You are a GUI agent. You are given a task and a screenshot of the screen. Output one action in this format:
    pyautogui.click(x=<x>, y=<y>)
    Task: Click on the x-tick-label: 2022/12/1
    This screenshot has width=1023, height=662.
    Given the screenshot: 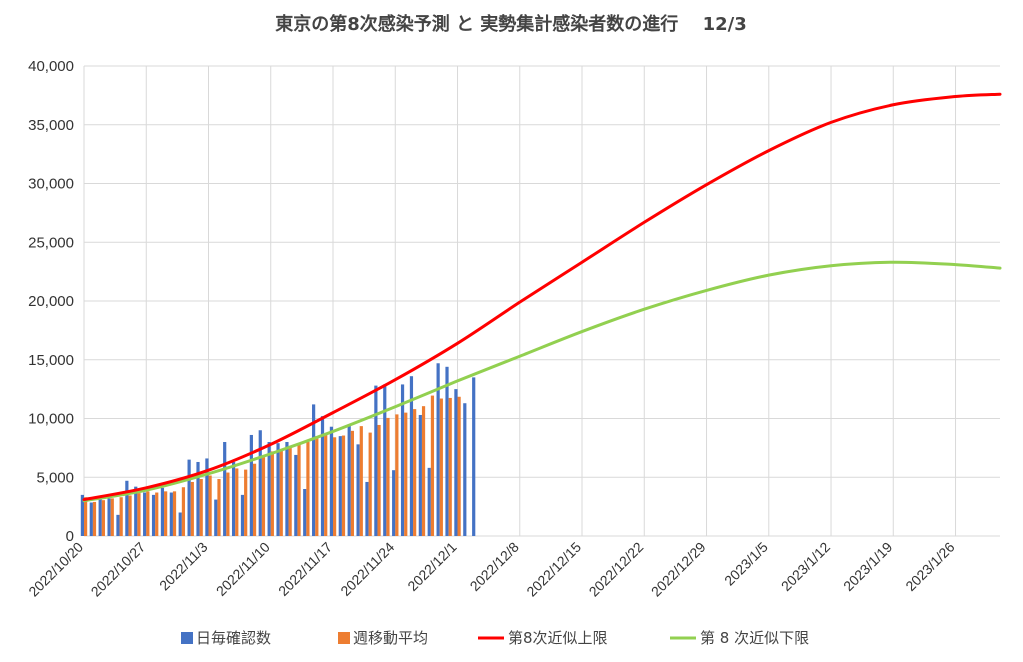 What is the action you would take?
    pyautogui.click(x=432, y=567)
    